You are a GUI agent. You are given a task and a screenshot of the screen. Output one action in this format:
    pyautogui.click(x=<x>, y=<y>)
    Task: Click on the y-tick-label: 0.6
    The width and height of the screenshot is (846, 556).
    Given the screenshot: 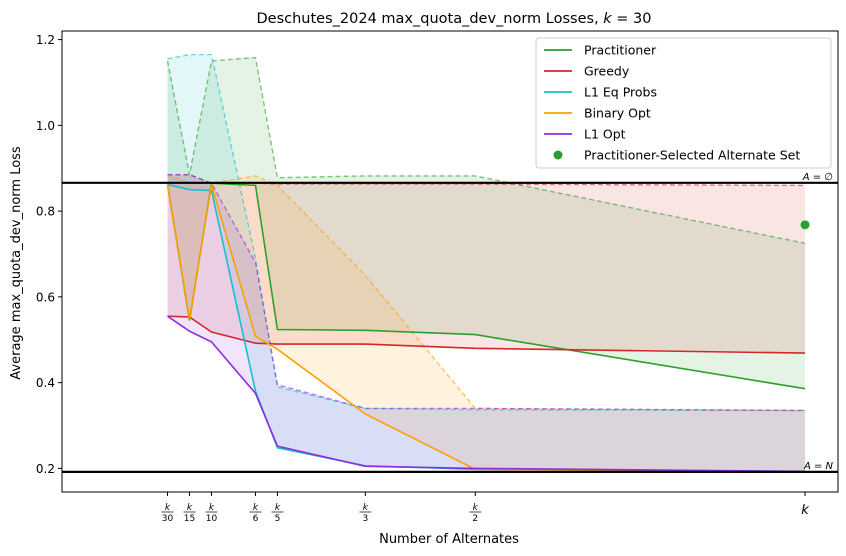 What is the action you would take?
    pyautogui.click(x=45, y=297)
    